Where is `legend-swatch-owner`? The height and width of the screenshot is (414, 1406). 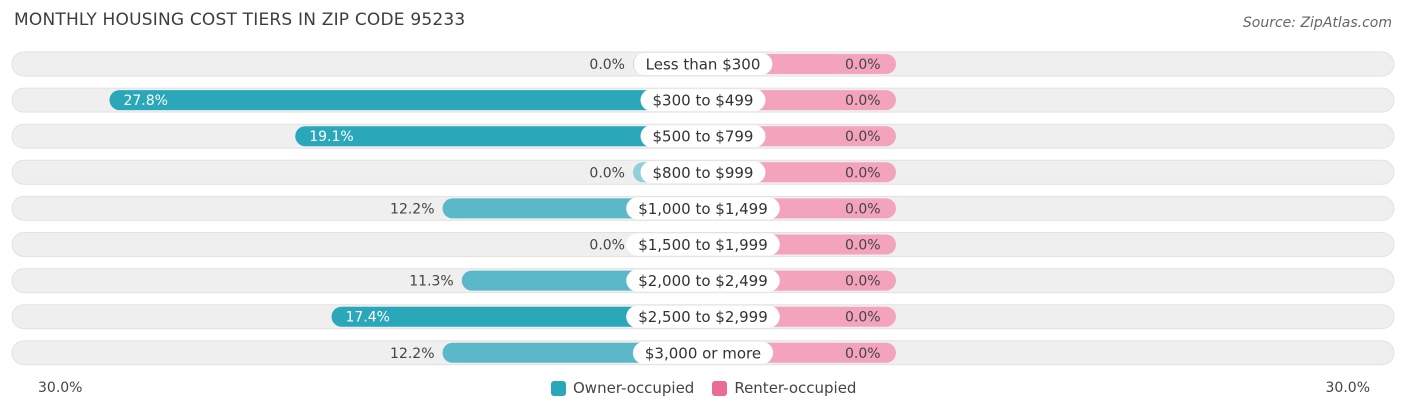 legend-swatch-owner is located at coordinates (558, 388).